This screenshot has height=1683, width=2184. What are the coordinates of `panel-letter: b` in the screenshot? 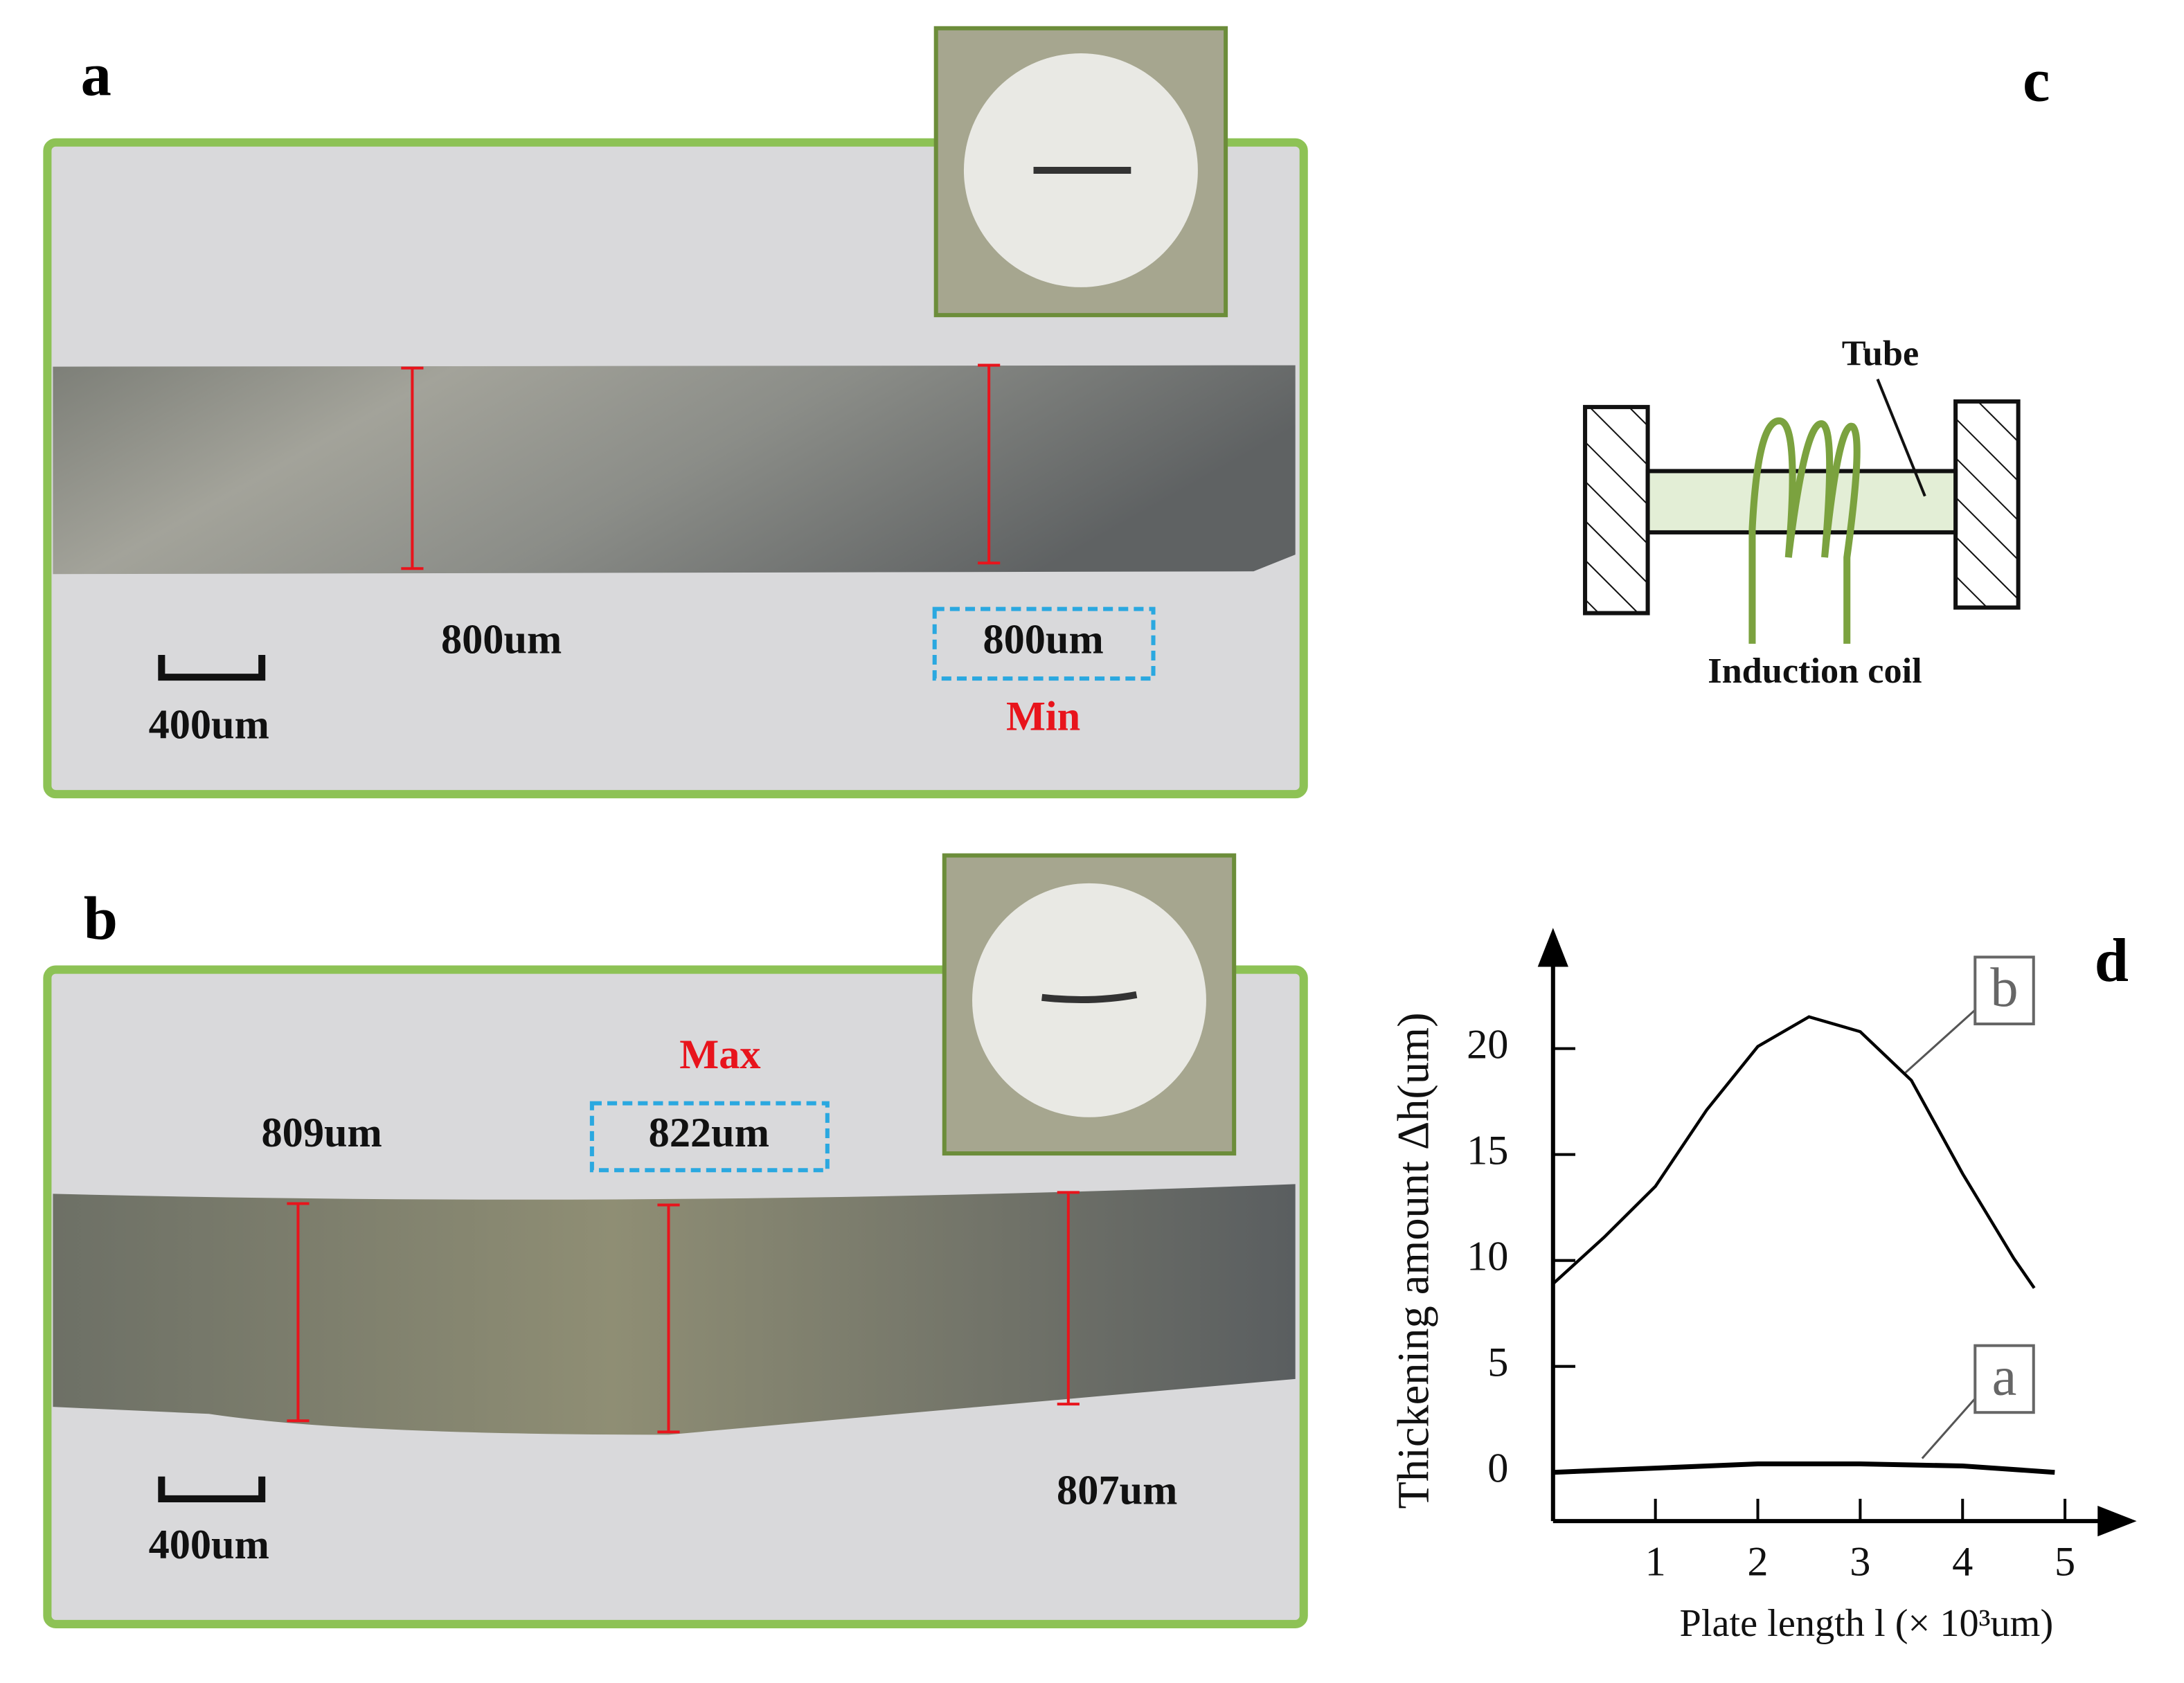 It's located at (101, 919).